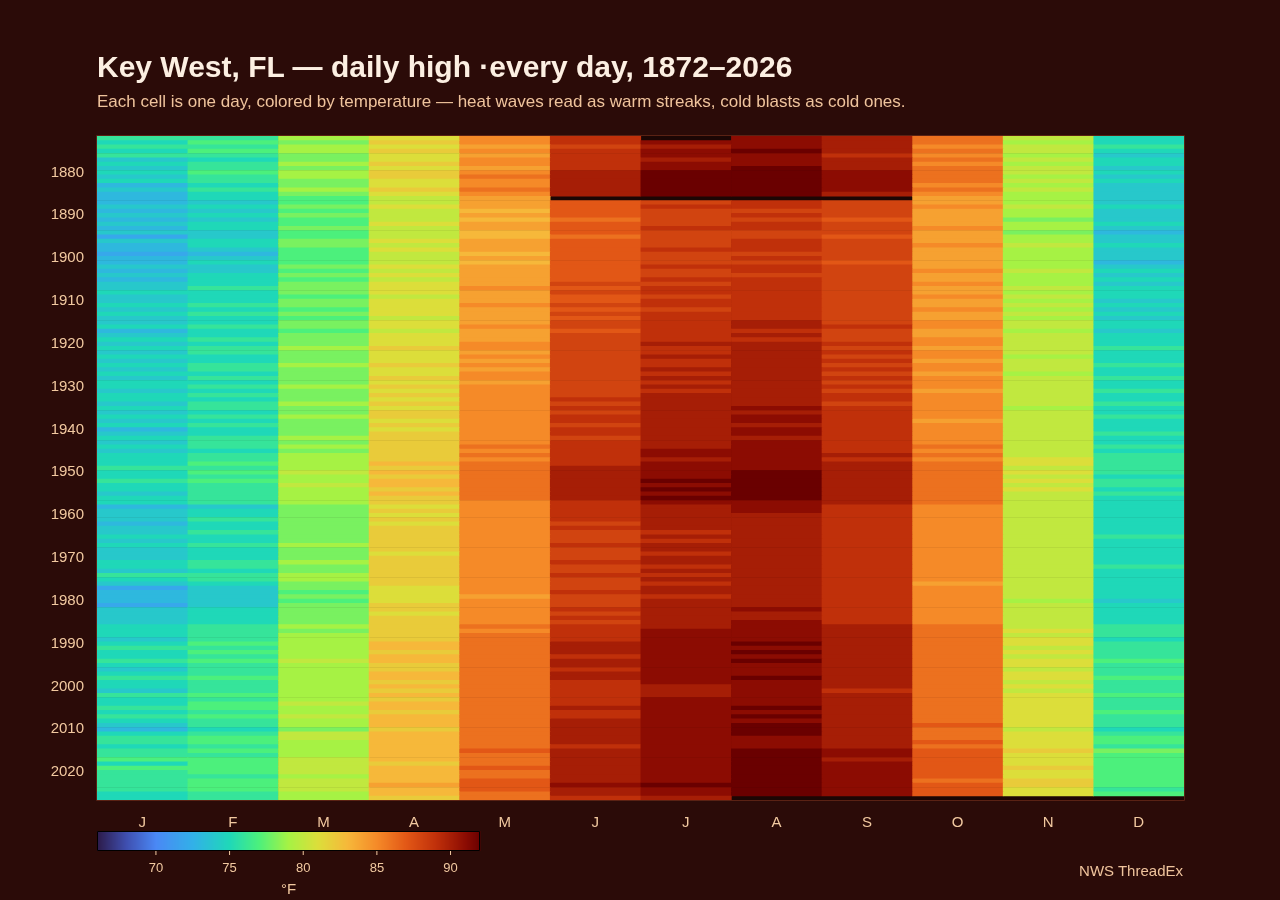  Describe the element at coordinates (67, 342) in the screenshot. I see `y-tick-label: 1920` at that location.